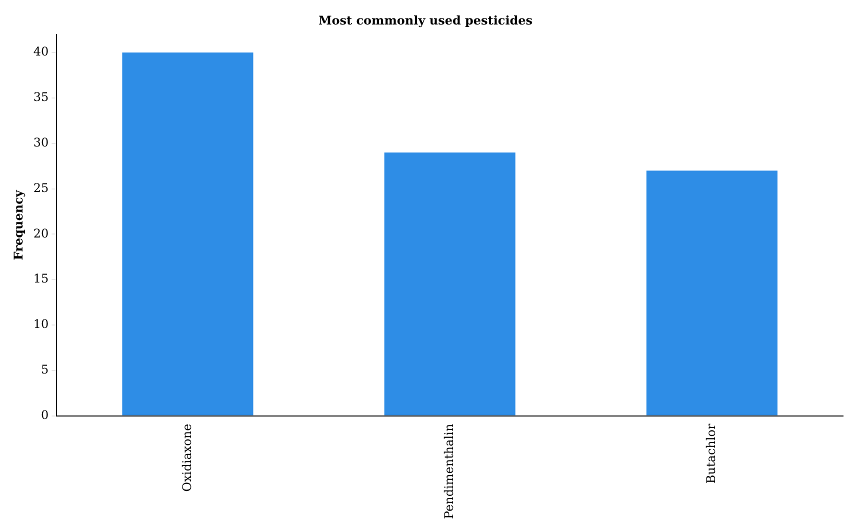  I want to click on chart-title: Most commonly used pesticides, so click(425, 20).